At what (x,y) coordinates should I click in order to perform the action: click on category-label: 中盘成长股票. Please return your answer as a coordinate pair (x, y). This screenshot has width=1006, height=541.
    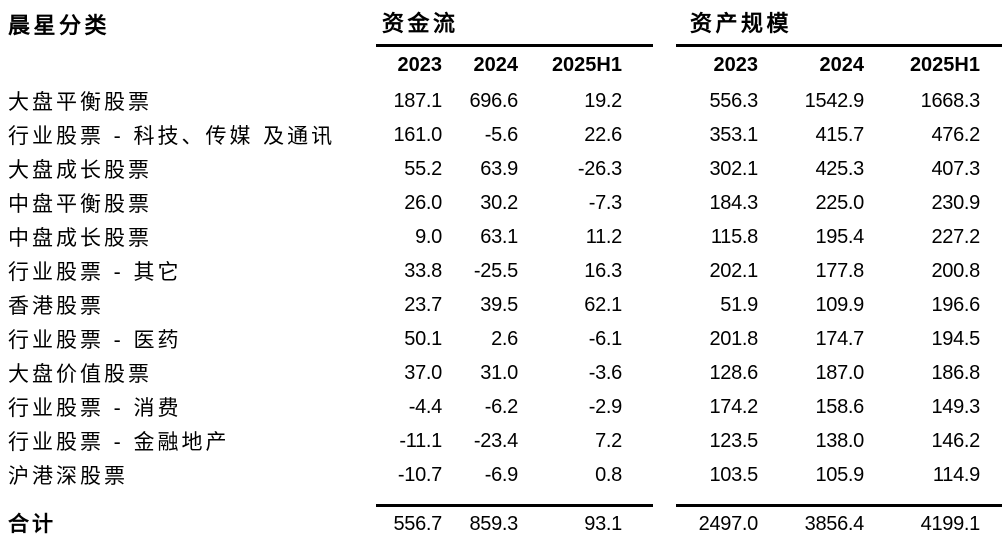
    Looking at the image, I should click on (80, 238).